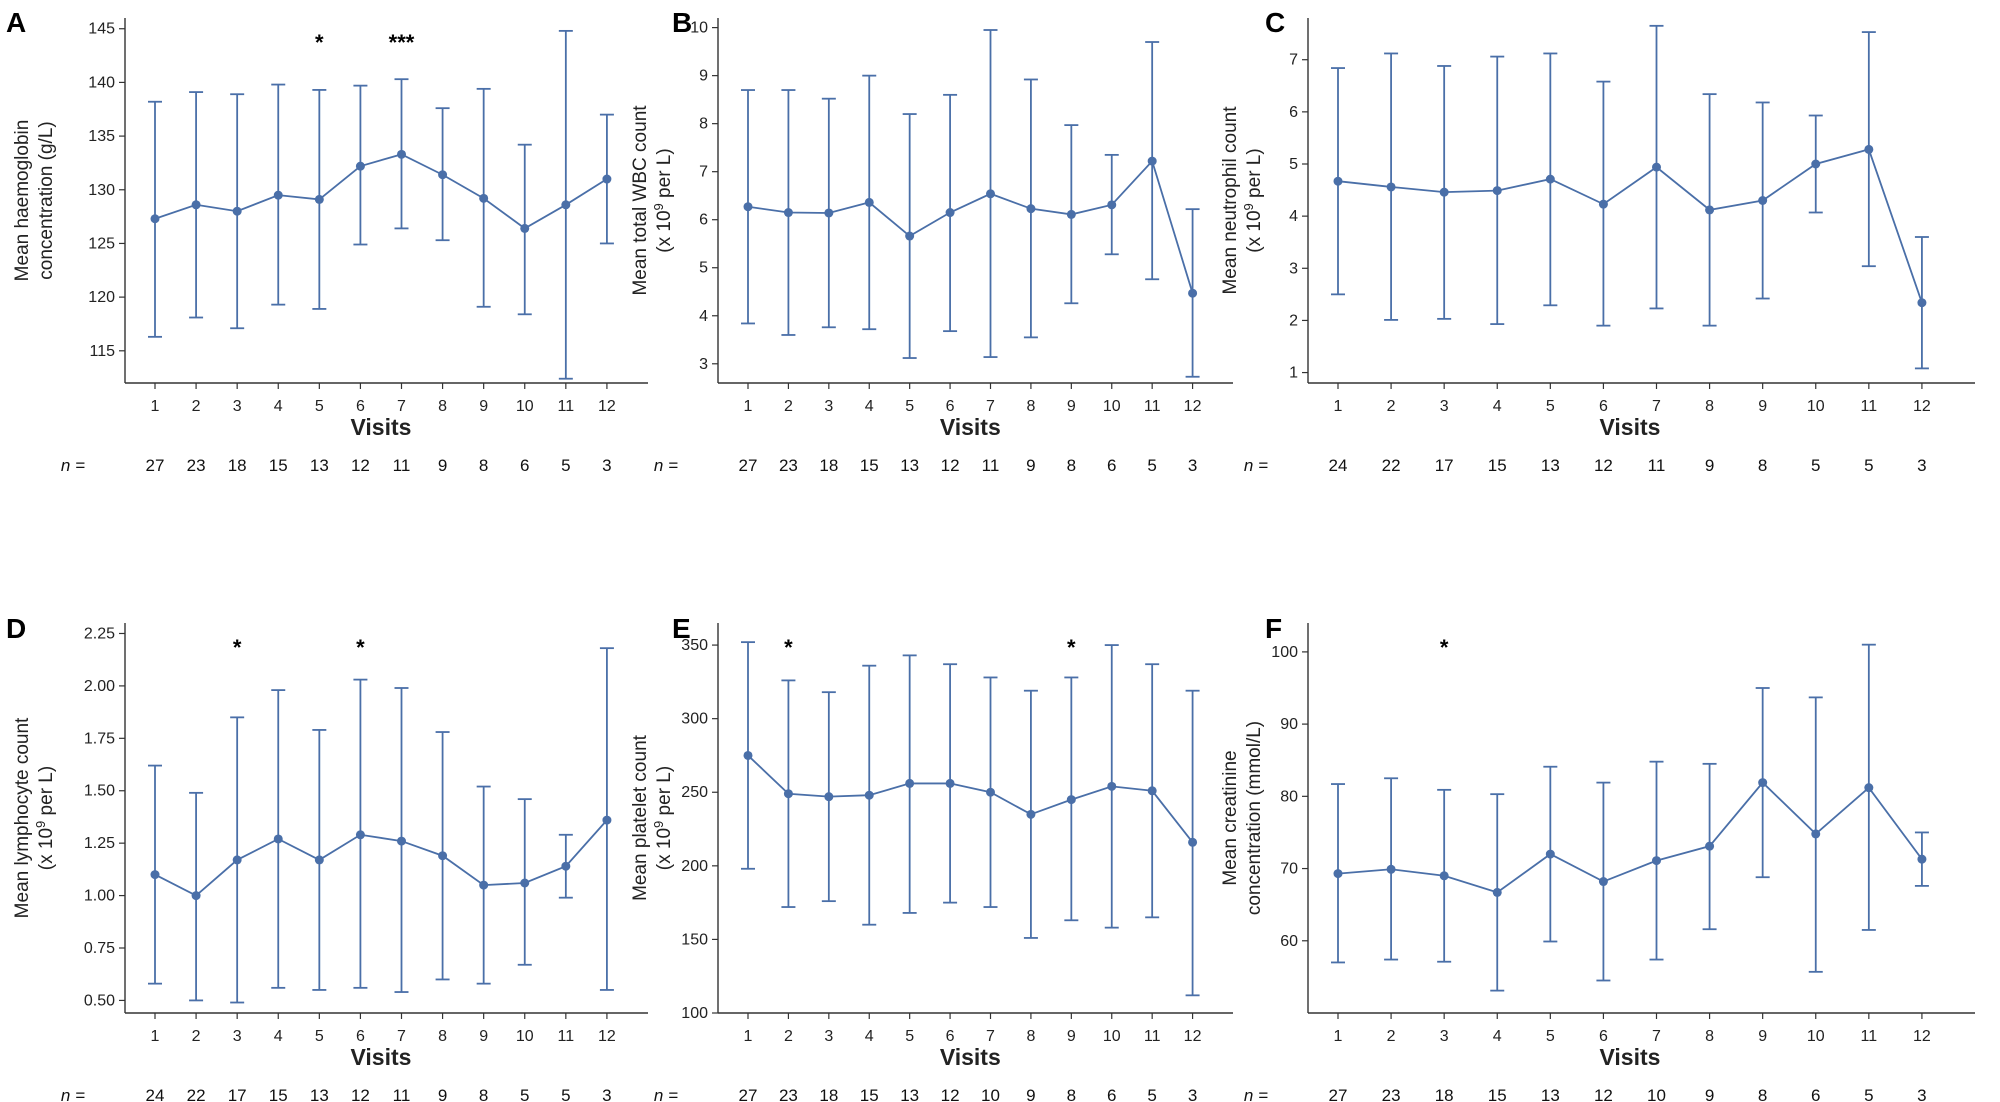 The width and height of the screenshot is (2000, 1102). What do you see at coordinates (703, 124) in the screenshot?
I see `y-tick-label: 8` at bounding box center [703, 124].